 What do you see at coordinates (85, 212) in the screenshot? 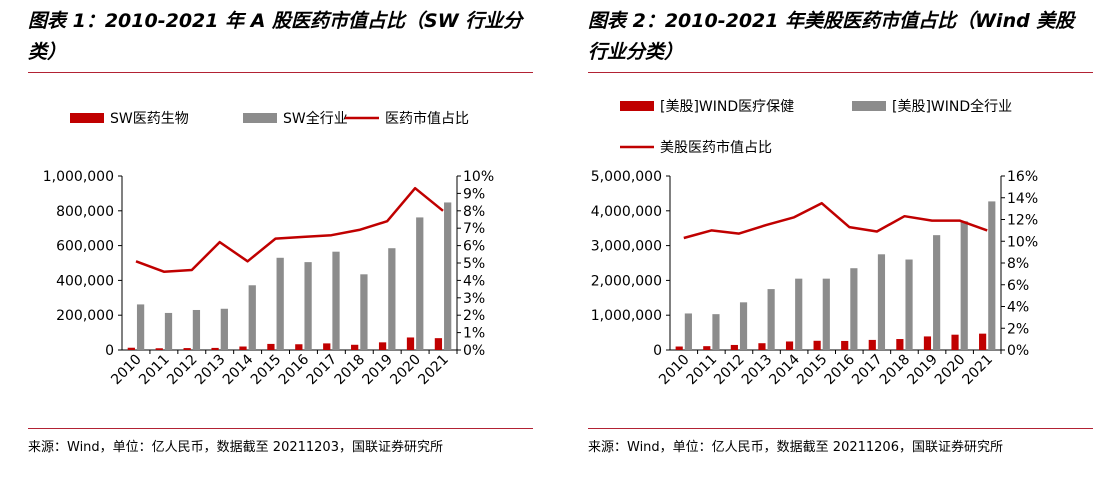
I see `y-left-tick-label: 800,000` at bounding box center [85, 212].